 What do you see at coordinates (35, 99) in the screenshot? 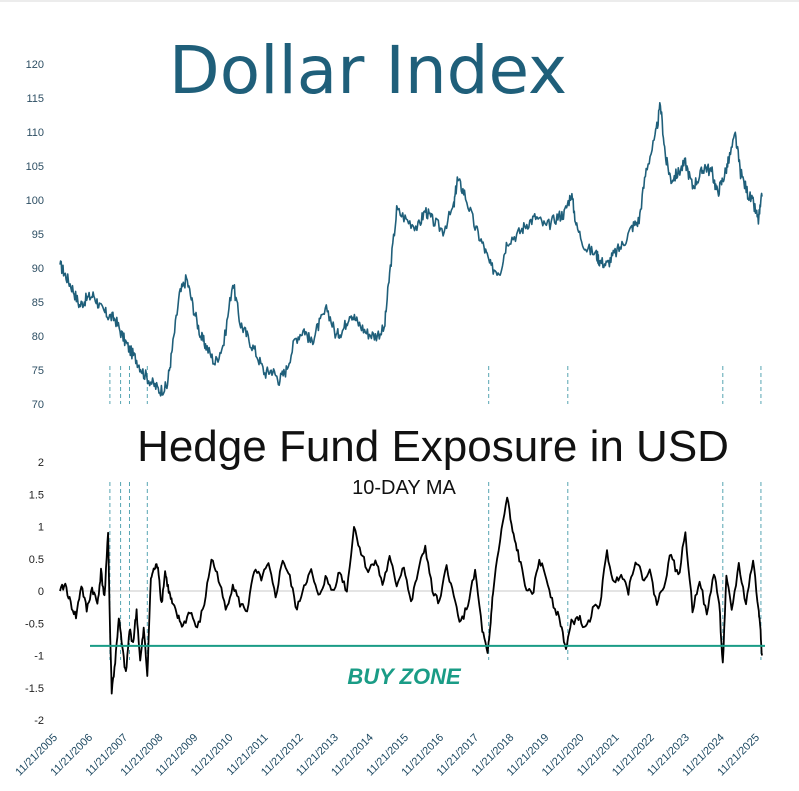
I see `dollar-y-tick-label: 115` at bounding box center [35, 99].